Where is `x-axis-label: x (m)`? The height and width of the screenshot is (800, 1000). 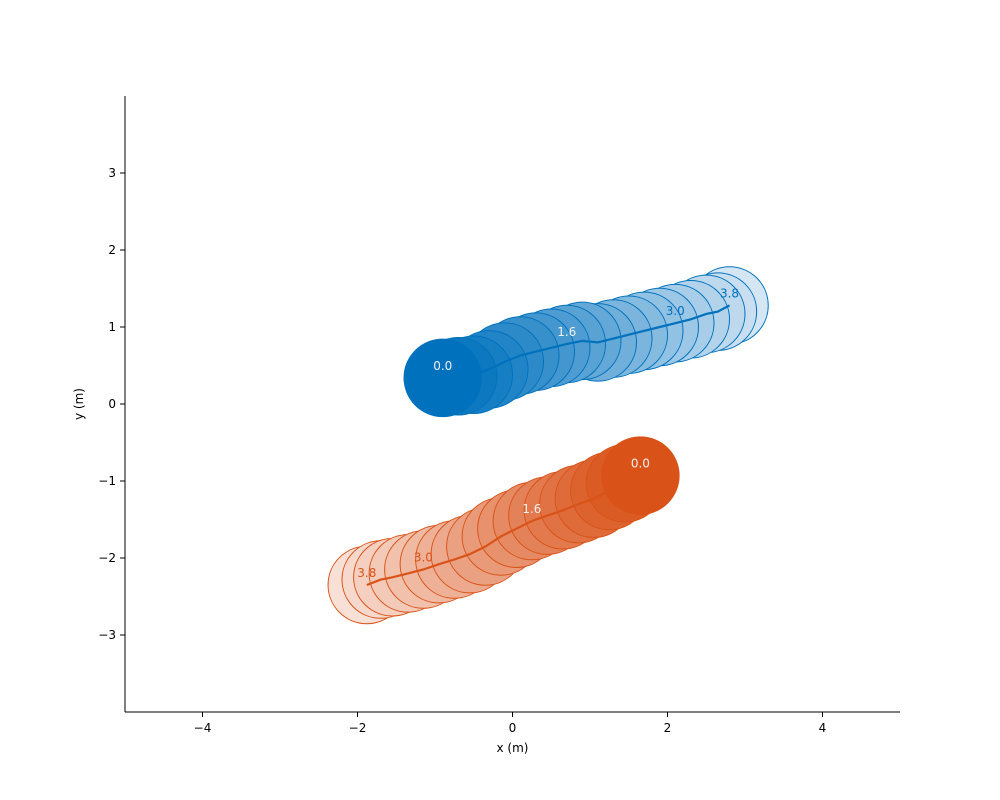
x-axis-label: x (m) is located at coordinates (513, 748).